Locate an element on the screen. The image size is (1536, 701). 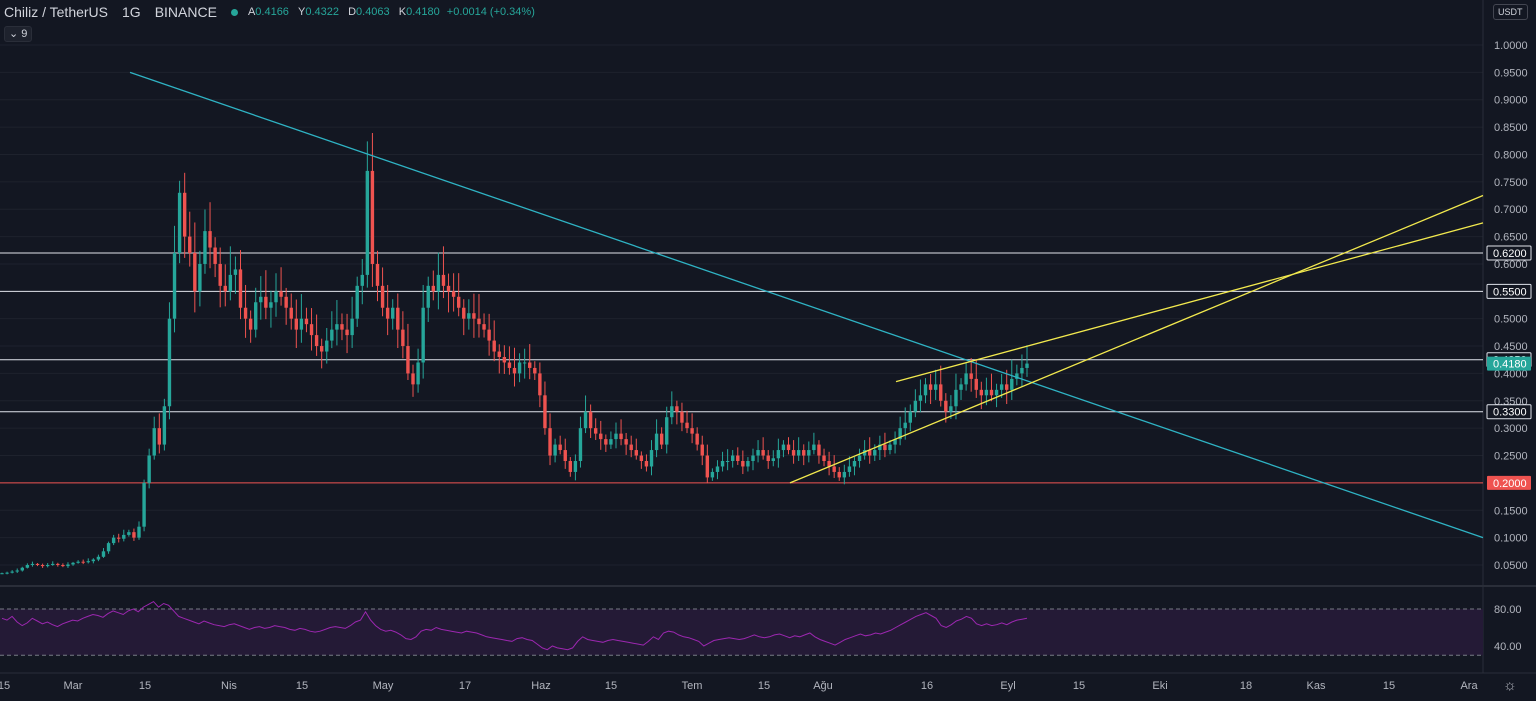
level-price-label-text: 0.3300 is located at coordinates (1510, 413).